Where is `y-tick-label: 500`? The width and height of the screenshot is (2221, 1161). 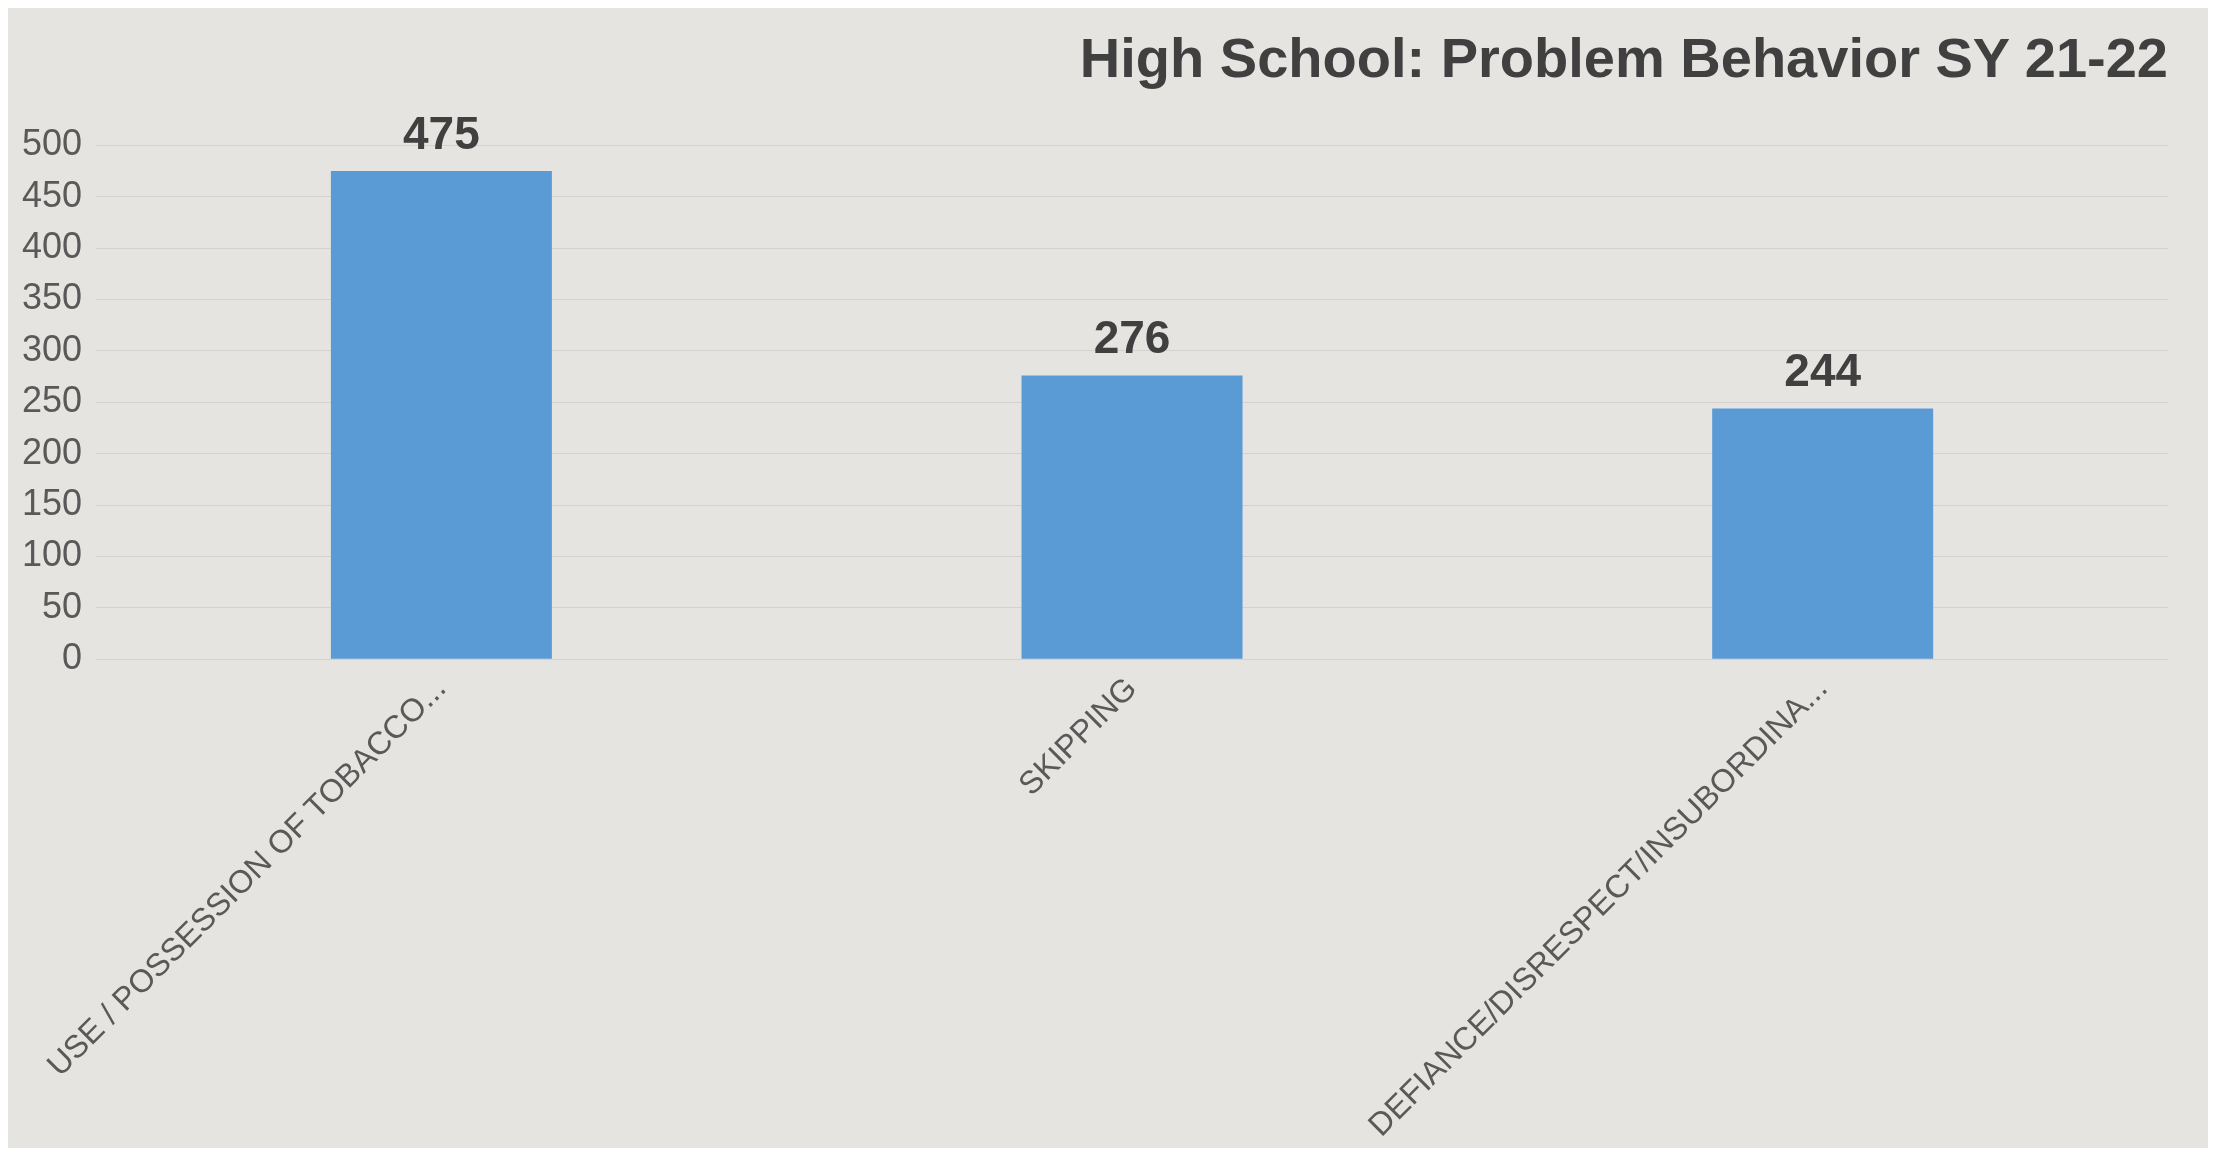 y-tick-label: 500 is located at coordinates (52, 143).